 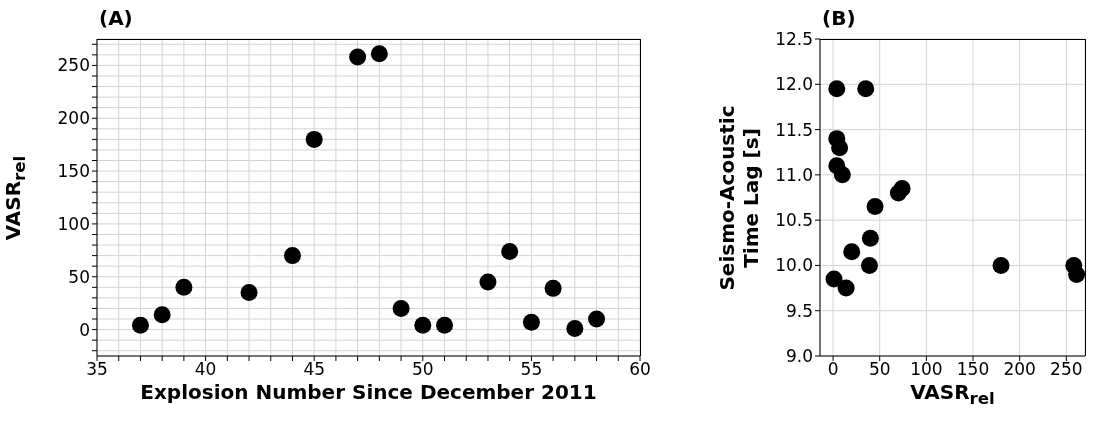 I want to click on x-tick-label: 150, so click(x=973, y=369).